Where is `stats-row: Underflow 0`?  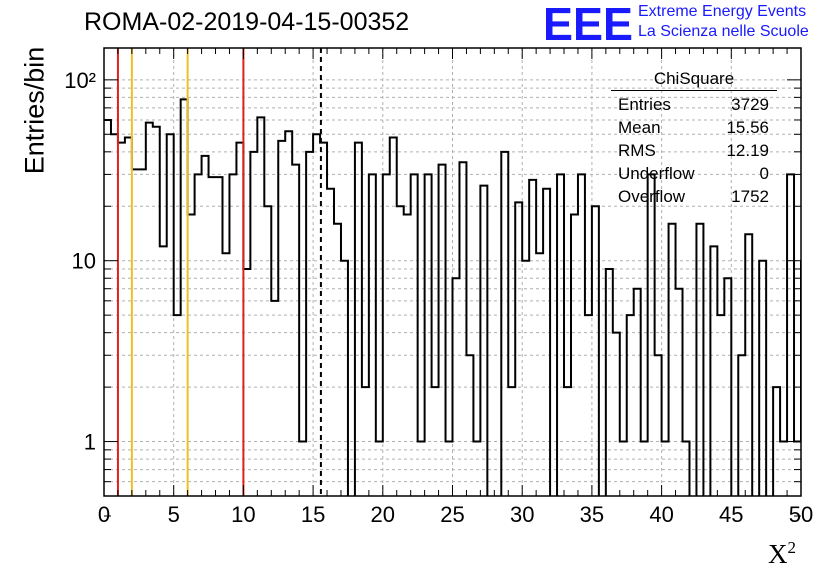
stats-row: Underflow 0 is located at coordinates (694, 173).